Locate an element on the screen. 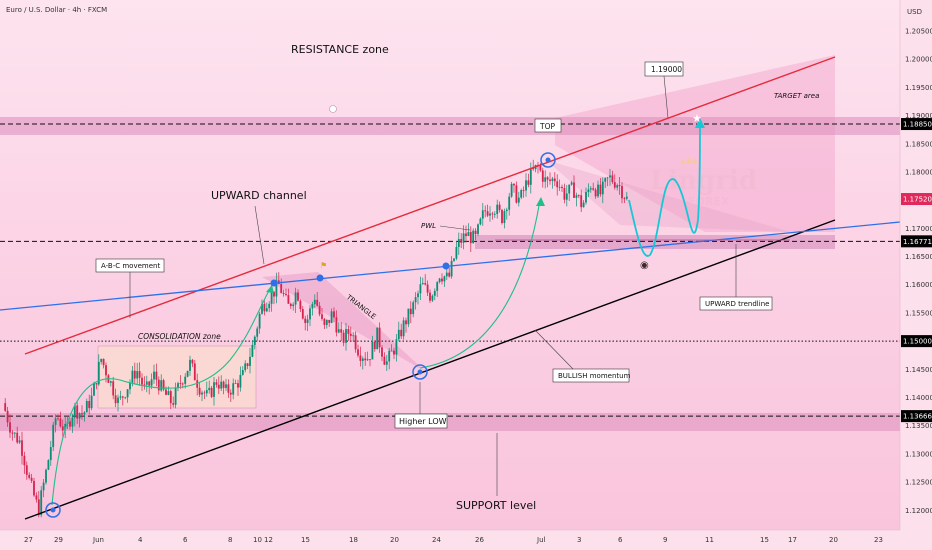 Image resolution: width=932 pixels, height=550 pixels. price-tick-label: 1.13500 is located at coordinates (918, 426).